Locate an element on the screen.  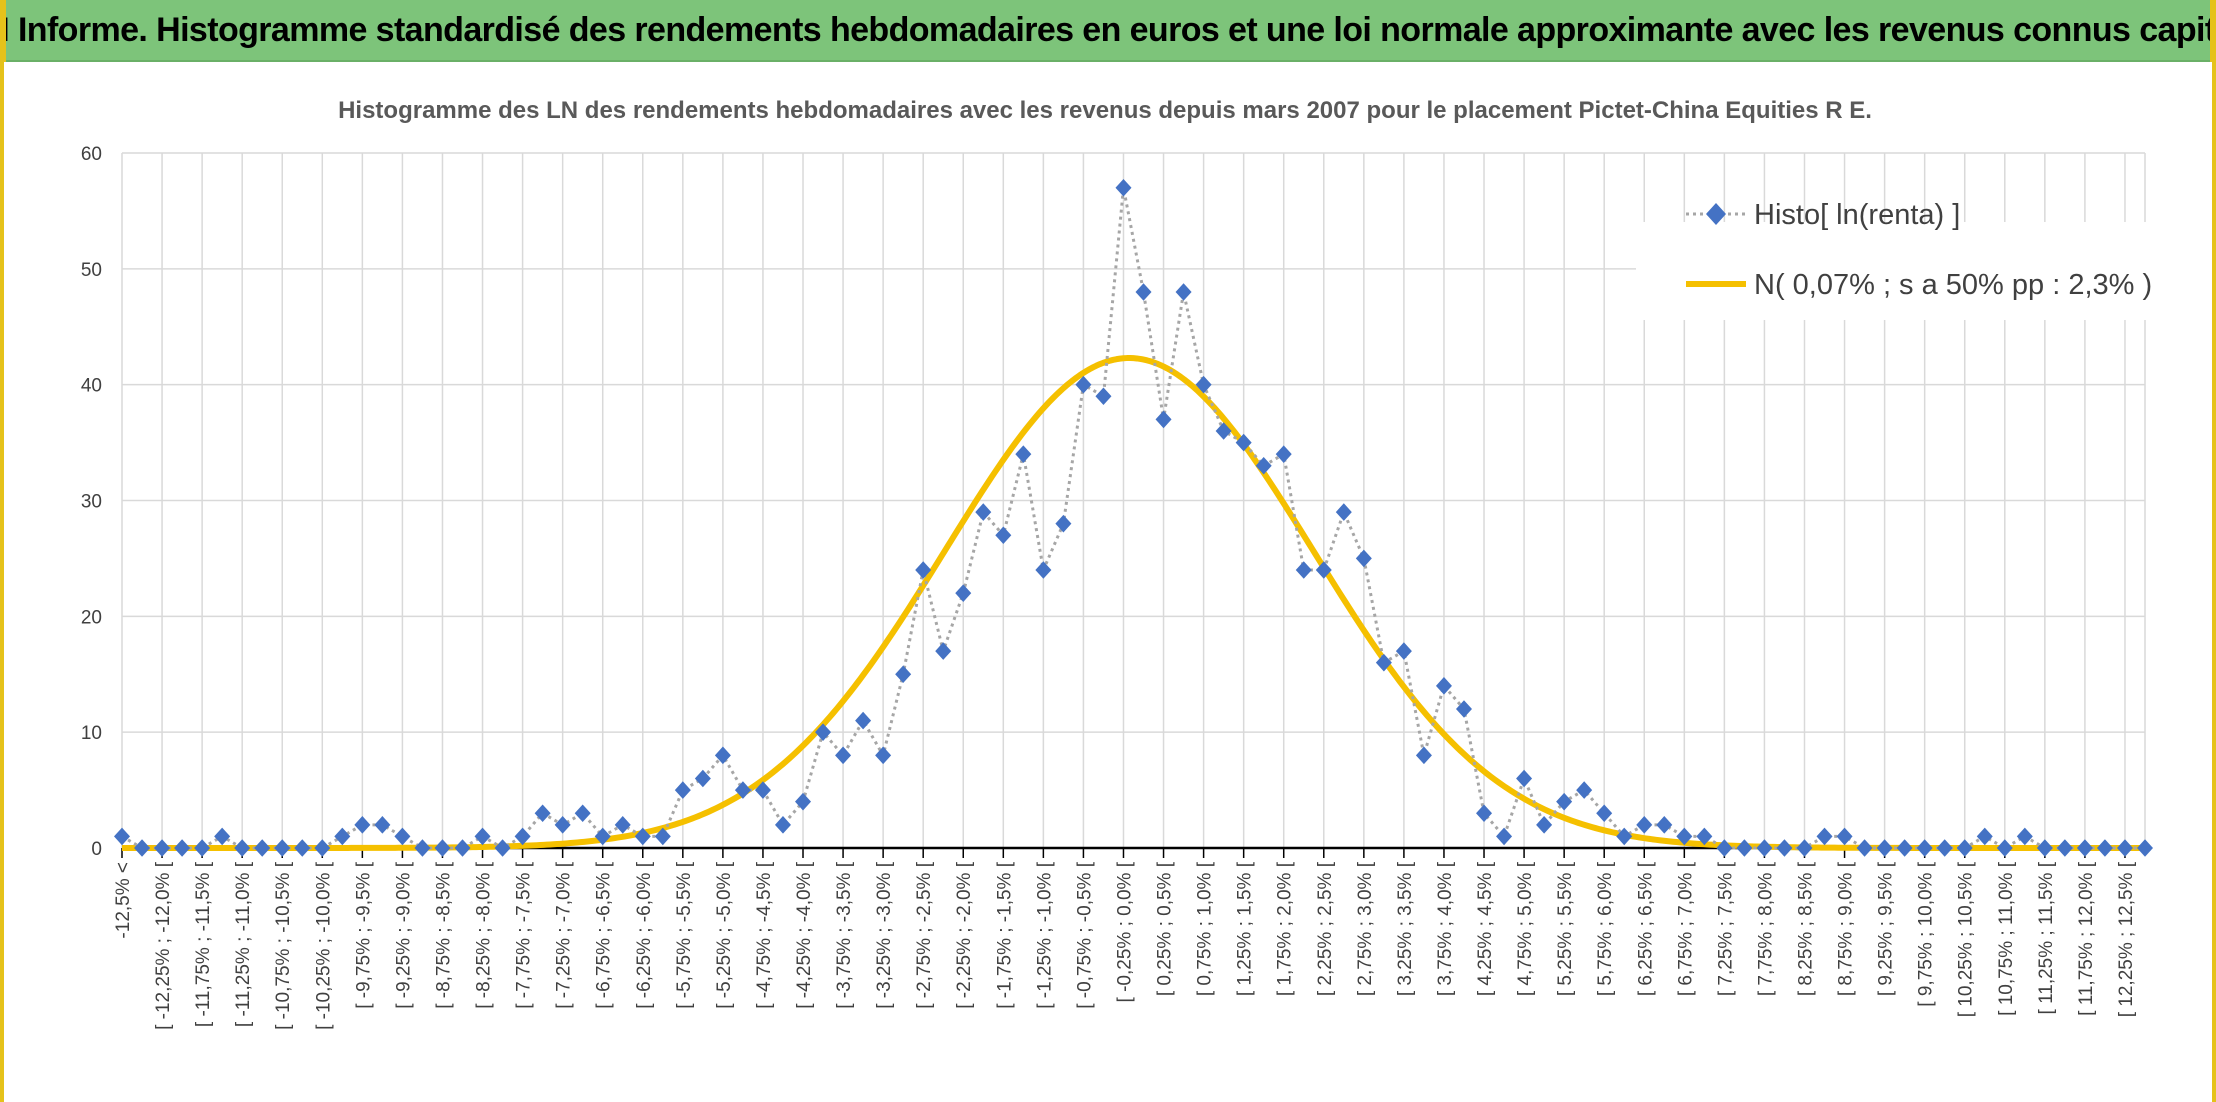
x-tick-label: [ -2,25% ; -2,0% [ is located at coordinates (964, 935).